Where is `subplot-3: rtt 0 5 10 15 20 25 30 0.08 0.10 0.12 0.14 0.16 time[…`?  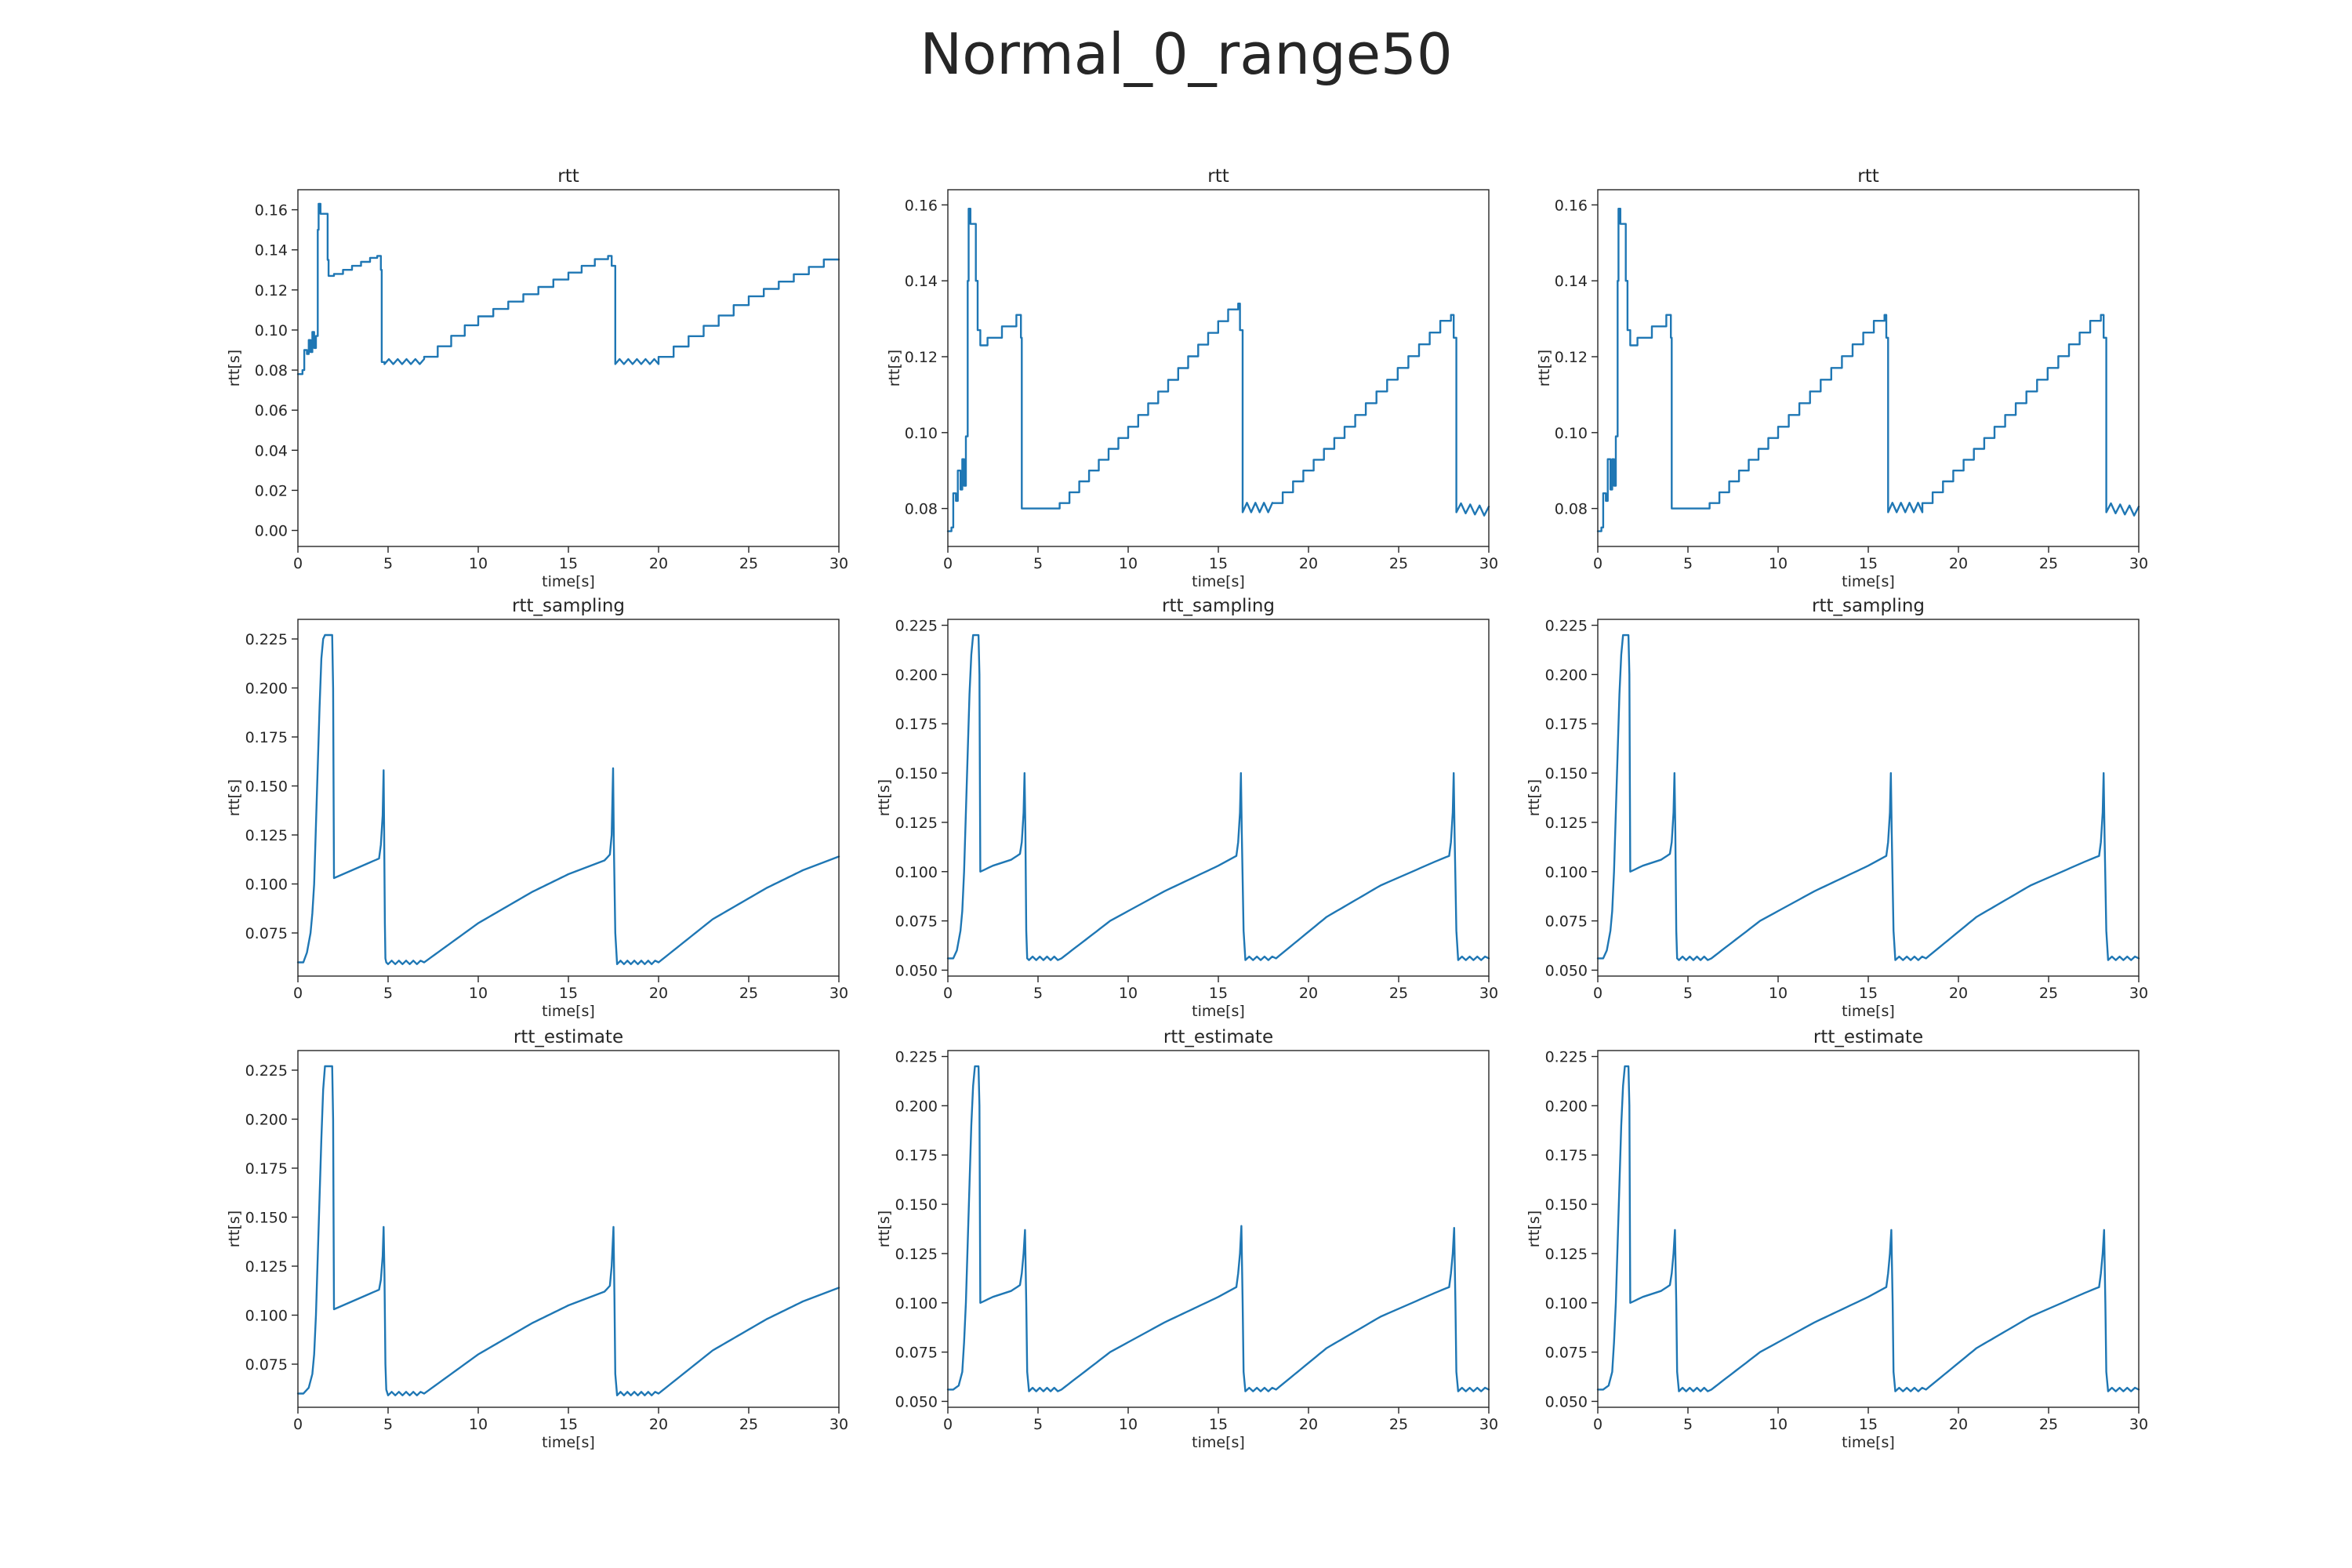 subplot-3: rtt 0 5 10 15 20 25 30 0.08 0.10 0.12 0.14 0.16 time[… is located at coordinates (1842, 378).